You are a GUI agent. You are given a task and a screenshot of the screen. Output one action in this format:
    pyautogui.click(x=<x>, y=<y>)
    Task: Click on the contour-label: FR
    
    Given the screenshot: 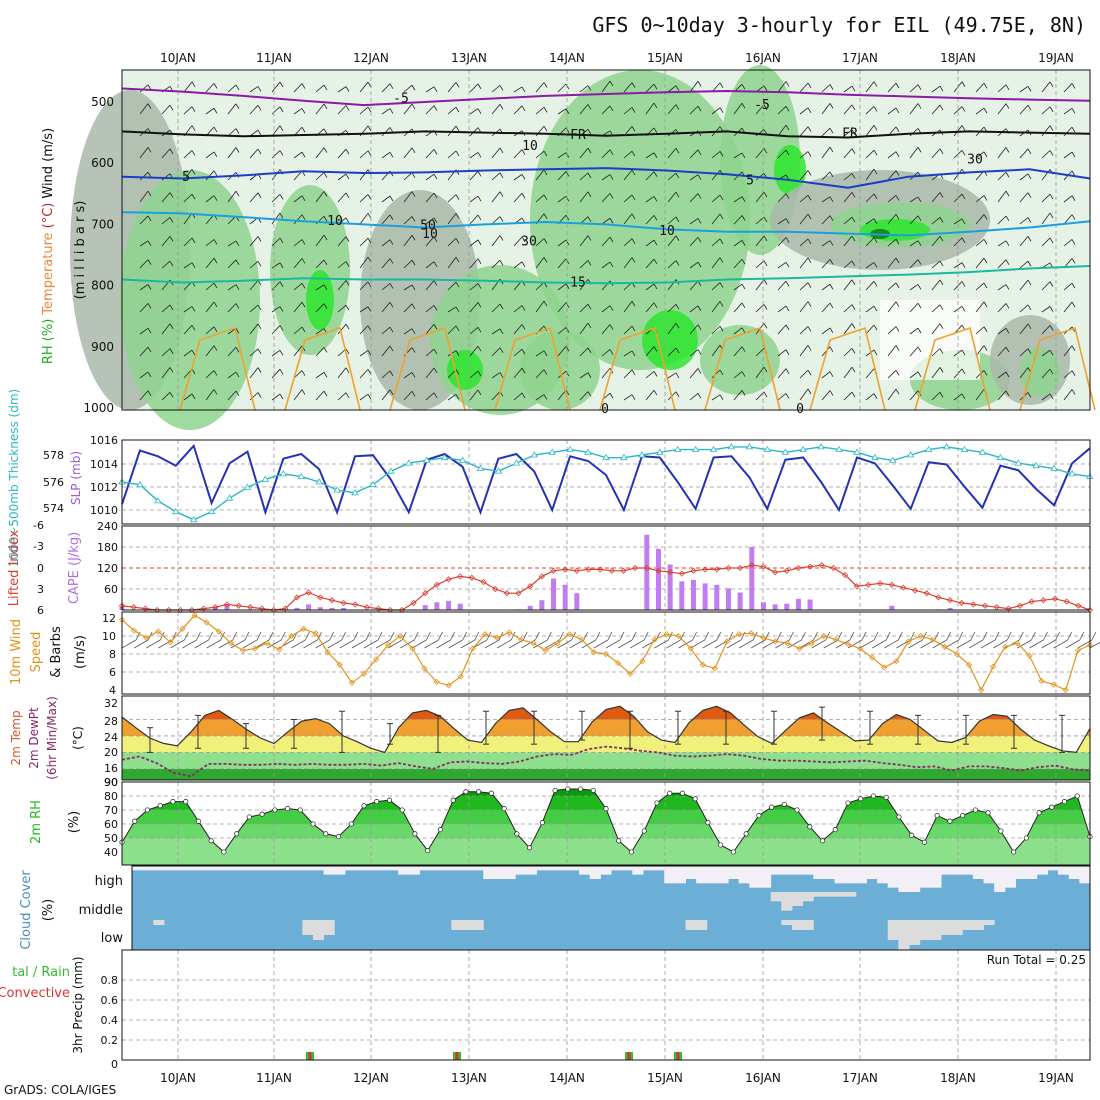 What is the action you would take?
    pyautogui.click(x=578, y=135)
    